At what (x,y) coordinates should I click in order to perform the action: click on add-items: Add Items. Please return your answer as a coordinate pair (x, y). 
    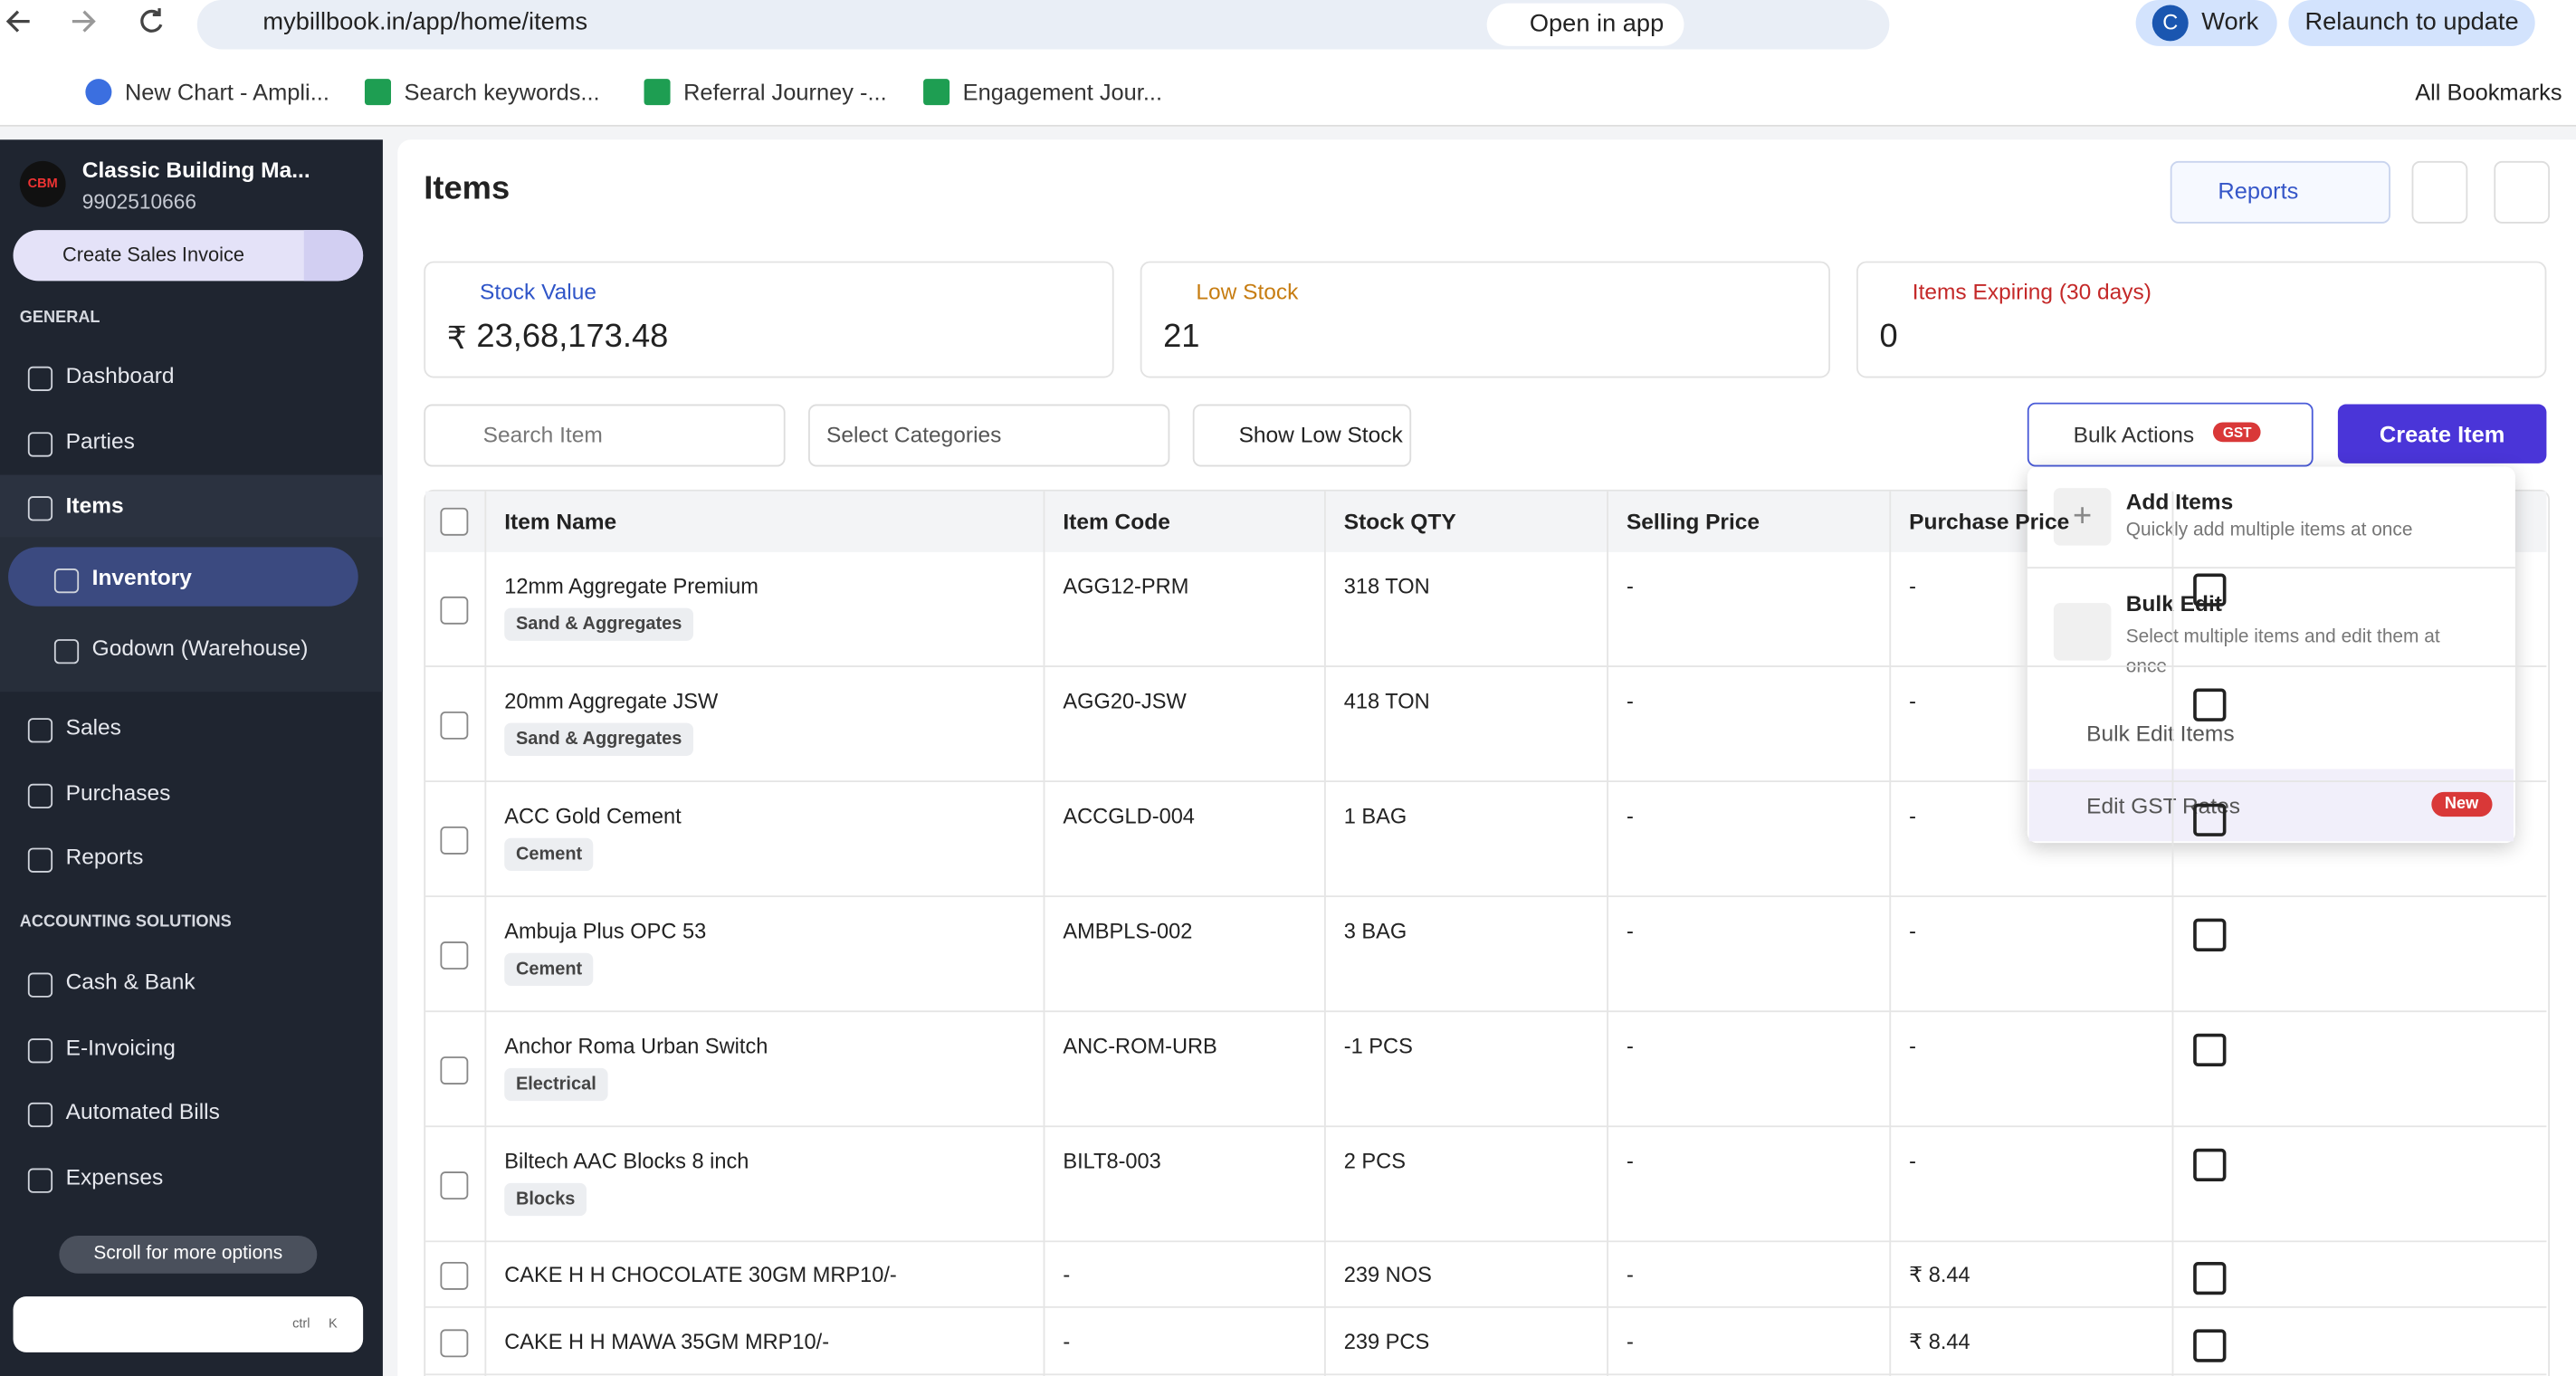
    Looking at the image, I should click on (2179, 502).